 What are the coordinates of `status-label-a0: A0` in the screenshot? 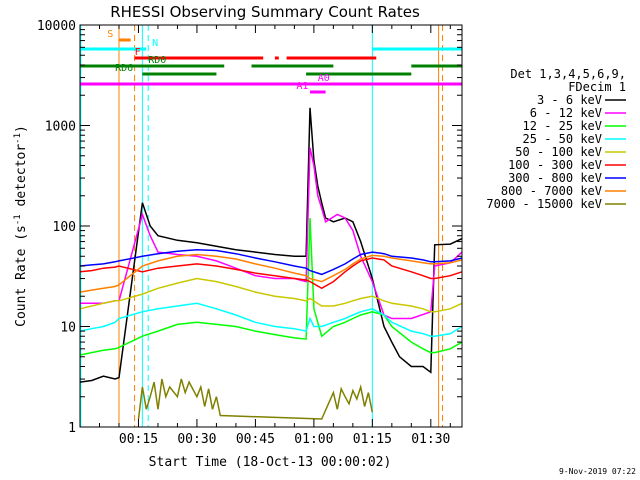 It's located at (324, 78).